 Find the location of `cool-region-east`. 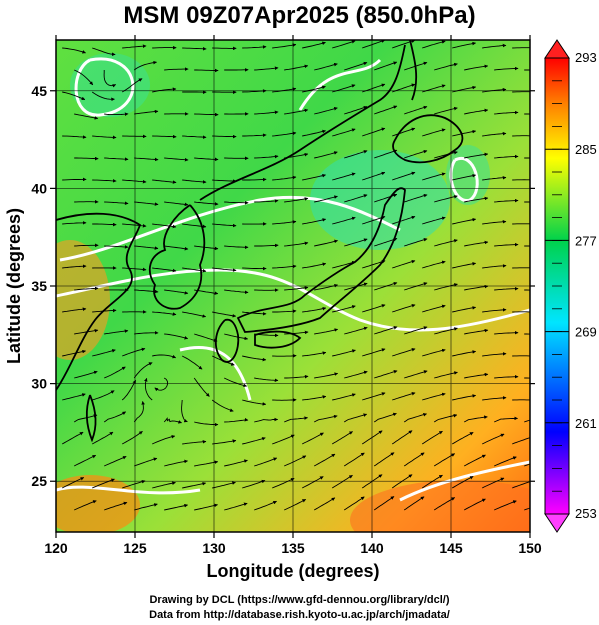

cool-region-east is located at coordinates (468, 175).